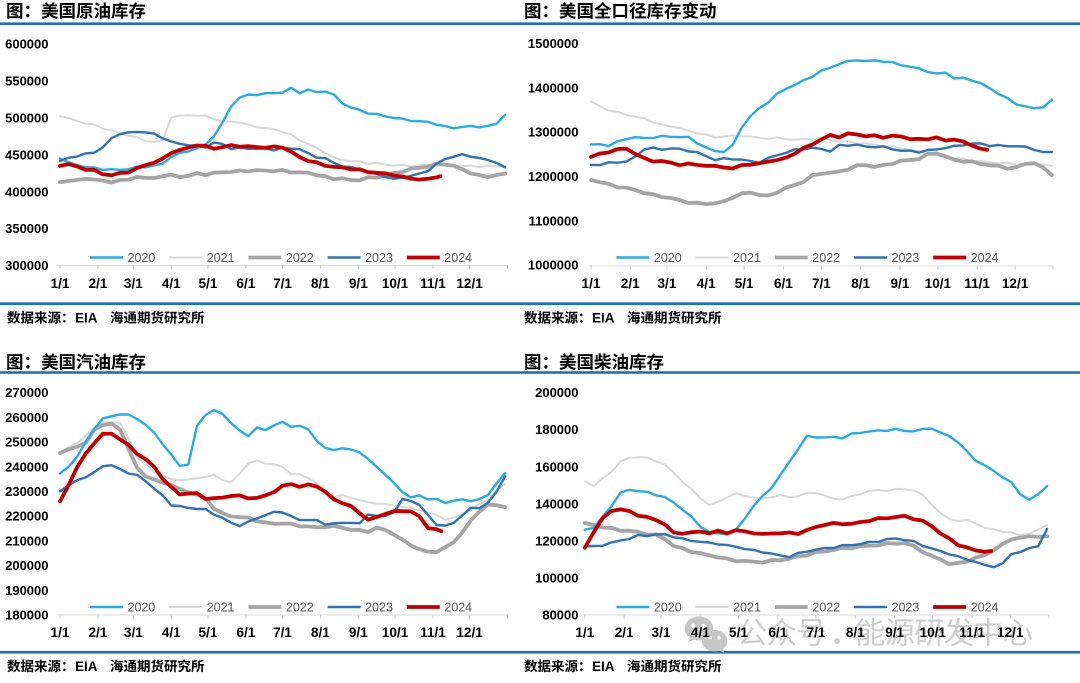 This screenshot has width=1080, height=683. What do you see at coordinates (26, 265) in the screenshot?
I see `svg-text: 300000` at bounding box center [26, 265].